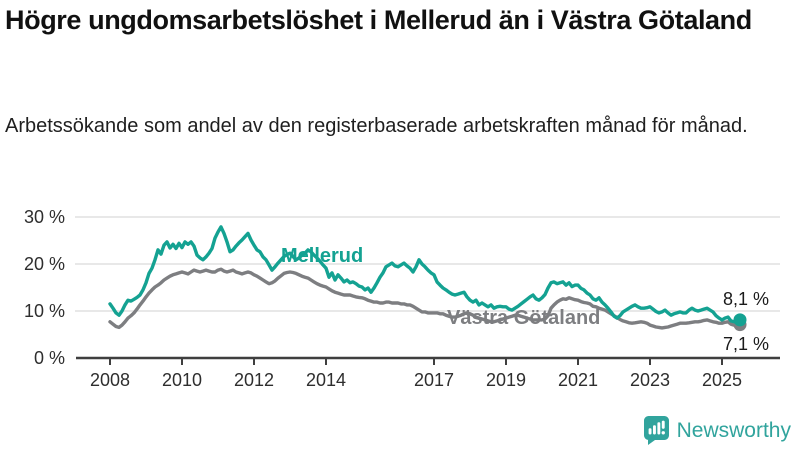 The width and height of the screenshot is (800, 450). I want to click on newsworthy-logo: Newsworthy, so click(717, 430).